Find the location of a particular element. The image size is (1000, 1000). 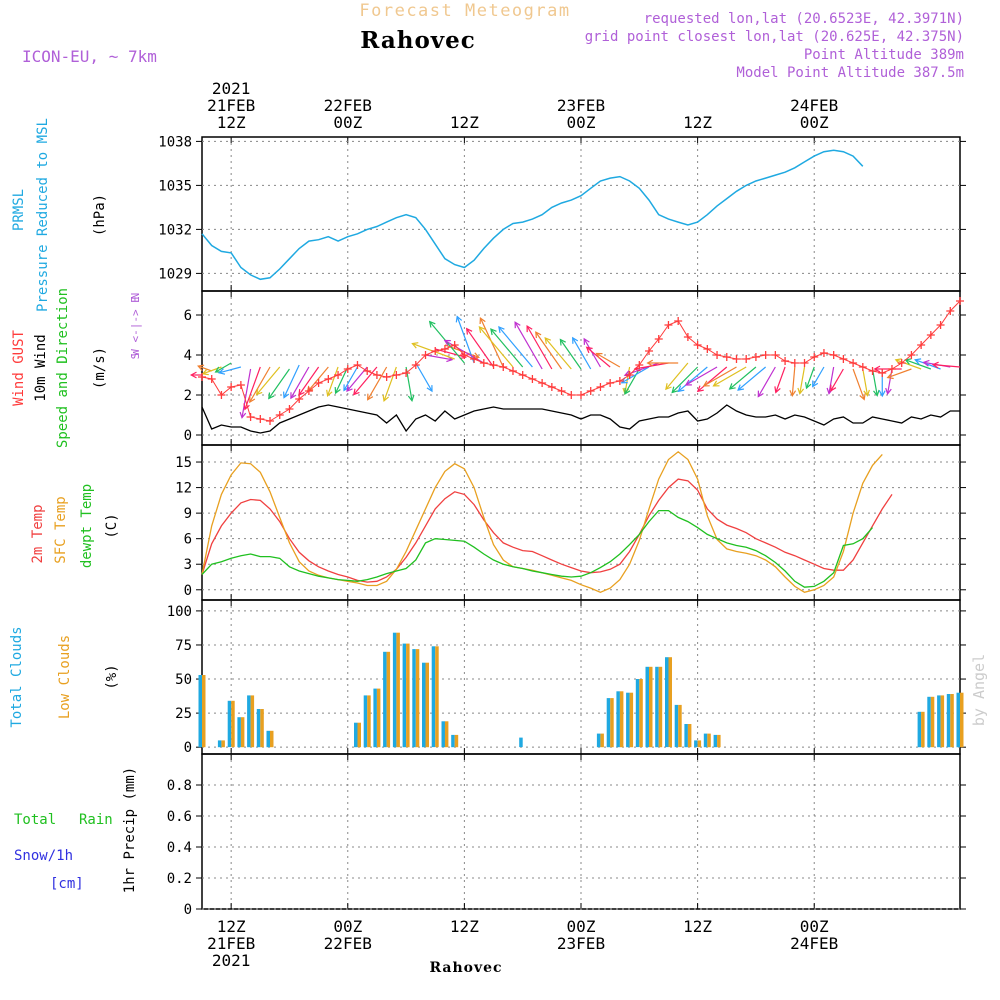

wind-ytick-label: 2 is located at coordinates (188, 396).